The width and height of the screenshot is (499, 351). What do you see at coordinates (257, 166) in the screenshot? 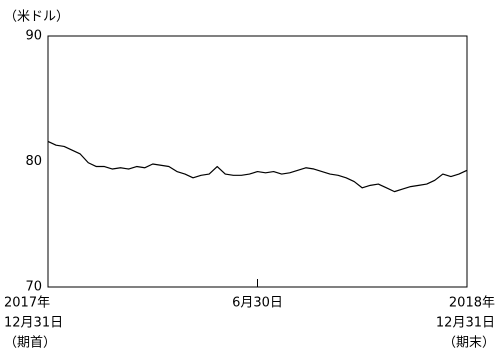
I see `series-line` at bounding box center [257, 166].